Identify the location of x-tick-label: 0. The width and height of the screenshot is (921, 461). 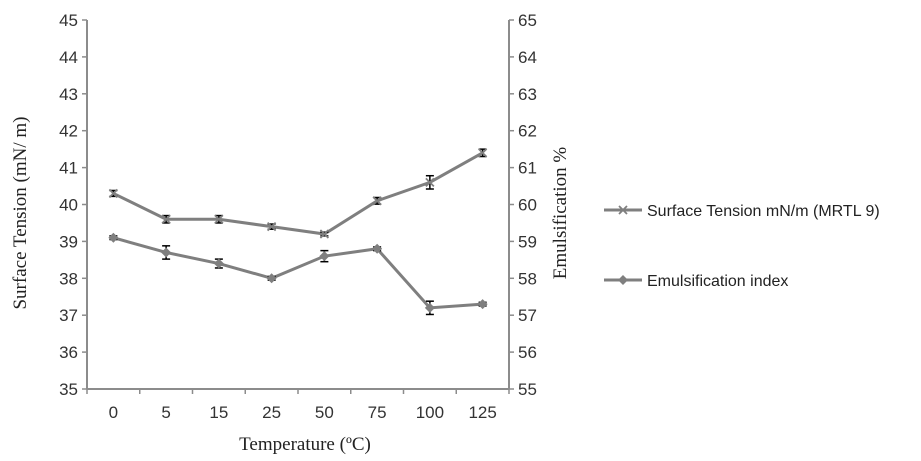
(113, 412).